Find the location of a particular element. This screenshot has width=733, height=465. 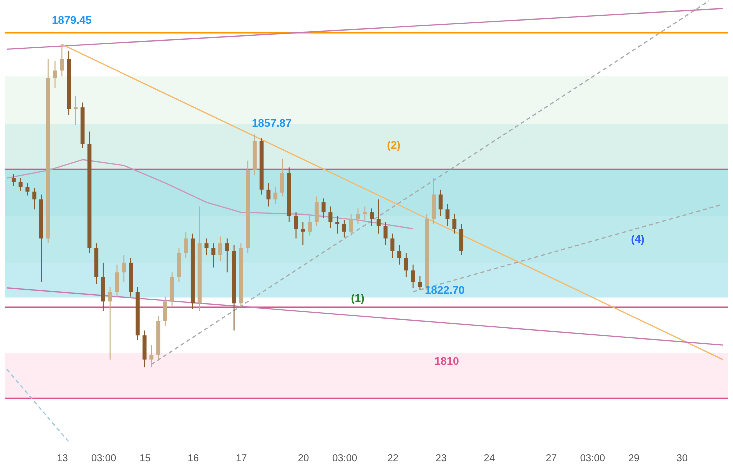

annotation: 1822.70 is located at coordinates (445, 291).